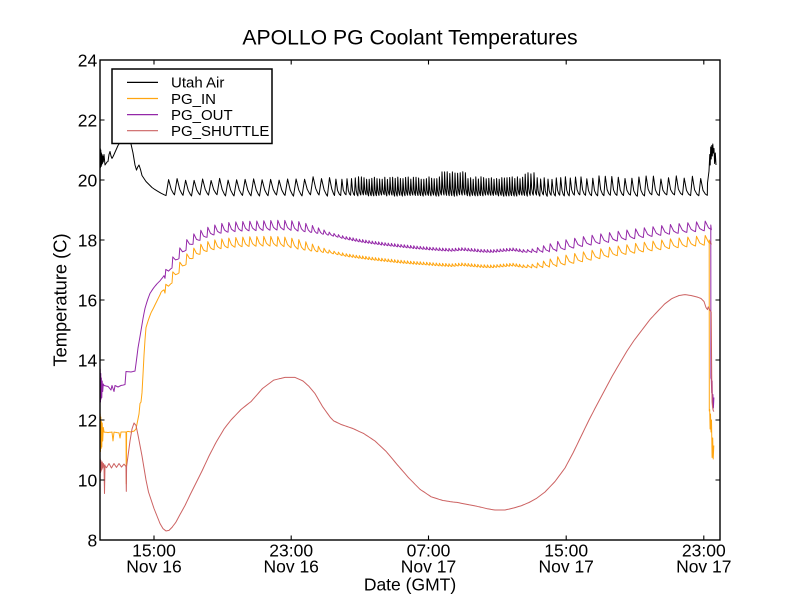 The image size is (800, 605). Describe the element at coordinates (60, 299) in the screenshot. I see `svg-text: Temperature (C)` at that location.